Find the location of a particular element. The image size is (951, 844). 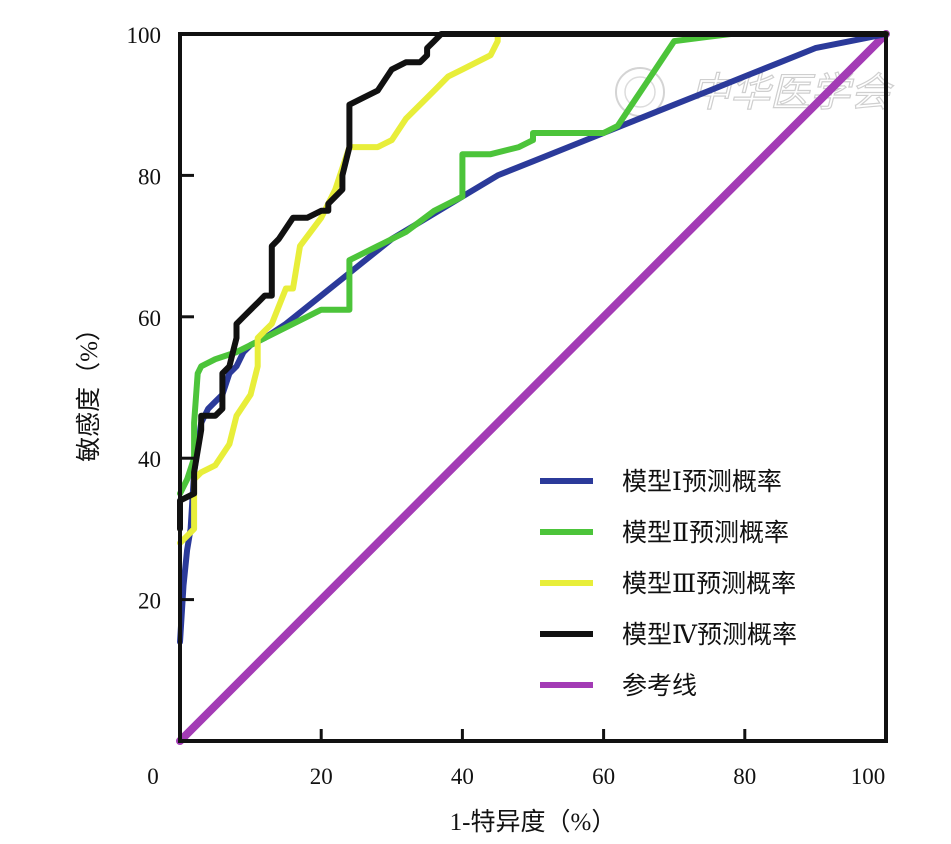

x-tick-label: 60 is located at coordinates (603, 776).